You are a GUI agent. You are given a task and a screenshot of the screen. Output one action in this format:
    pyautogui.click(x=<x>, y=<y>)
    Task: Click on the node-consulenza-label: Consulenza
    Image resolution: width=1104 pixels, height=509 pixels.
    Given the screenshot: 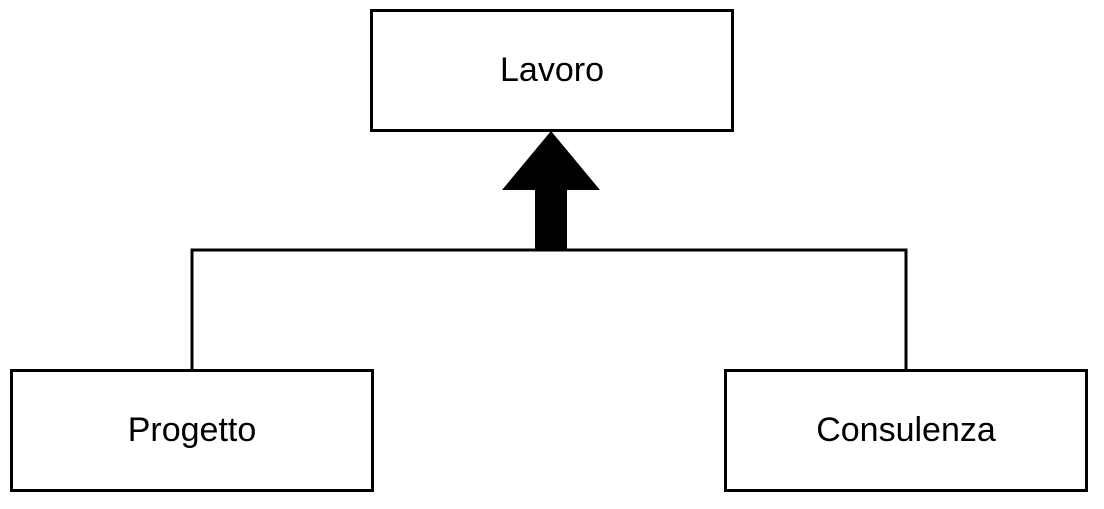 What is the action you would take?
    pyautogui.click(x=906, y=430)
    